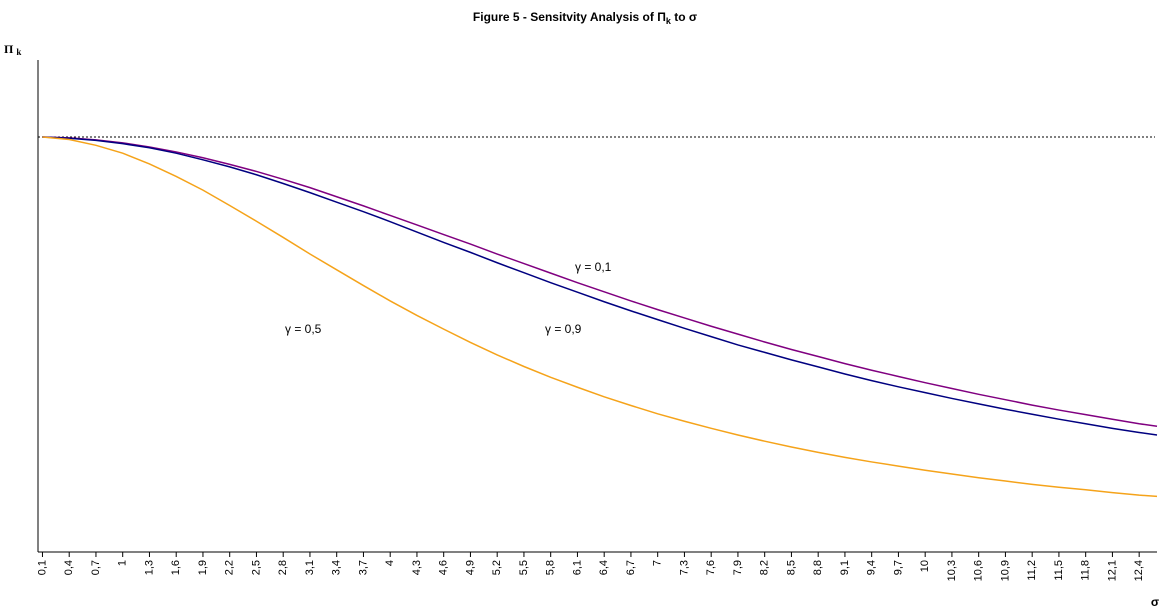  What do you see at coordinates (577, 567) in the screenshot?
I see `x-tick-label: 6,1` at bounding box center [577, 567].